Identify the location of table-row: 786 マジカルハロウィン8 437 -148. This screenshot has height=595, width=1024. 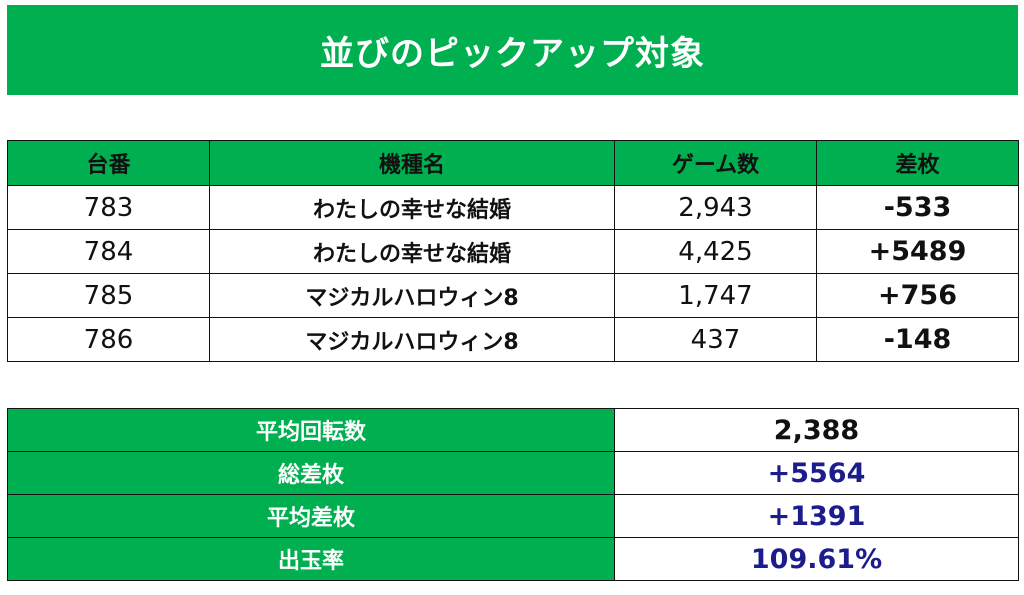
(513, 339).